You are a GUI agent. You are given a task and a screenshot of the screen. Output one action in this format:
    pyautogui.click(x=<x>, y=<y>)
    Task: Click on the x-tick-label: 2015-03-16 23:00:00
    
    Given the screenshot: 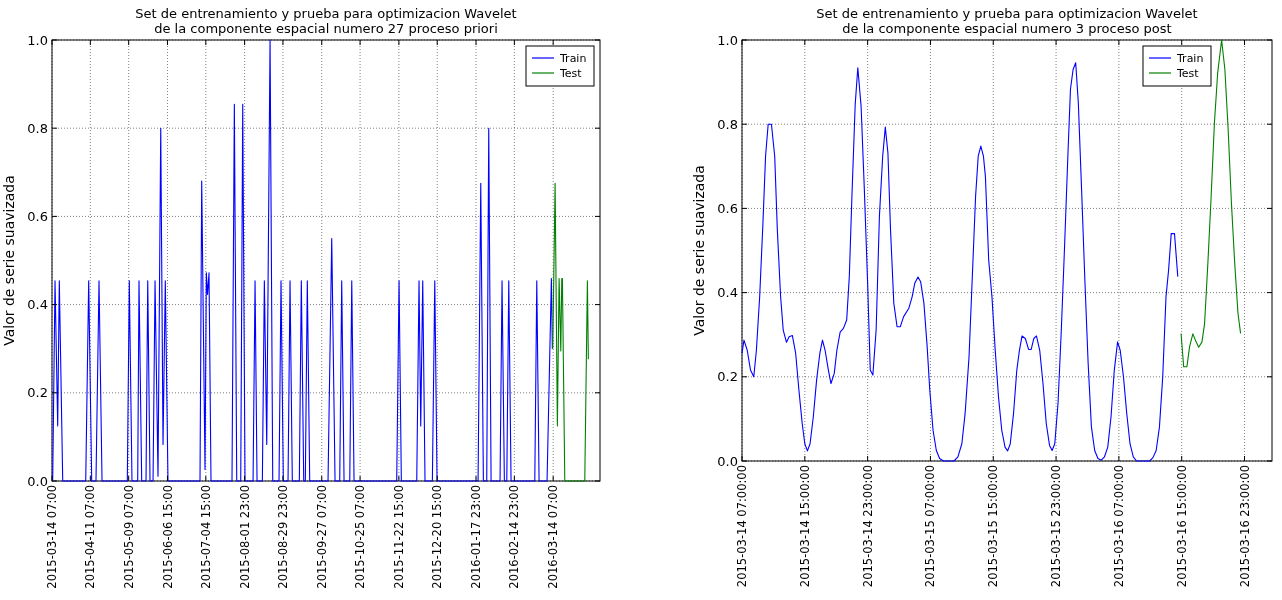 What is the action you would take?
    pyautogui.click(x=1244, y=526)
    